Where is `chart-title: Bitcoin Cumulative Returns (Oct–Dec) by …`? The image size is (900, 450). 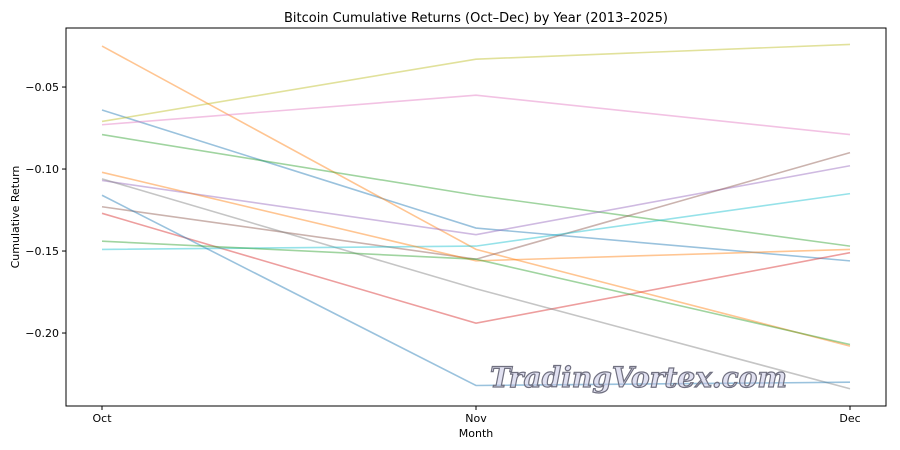
chart-title: Bitcoin Cumulative Returns (Oct–Dec) by … is located at coordinates (476, 18).